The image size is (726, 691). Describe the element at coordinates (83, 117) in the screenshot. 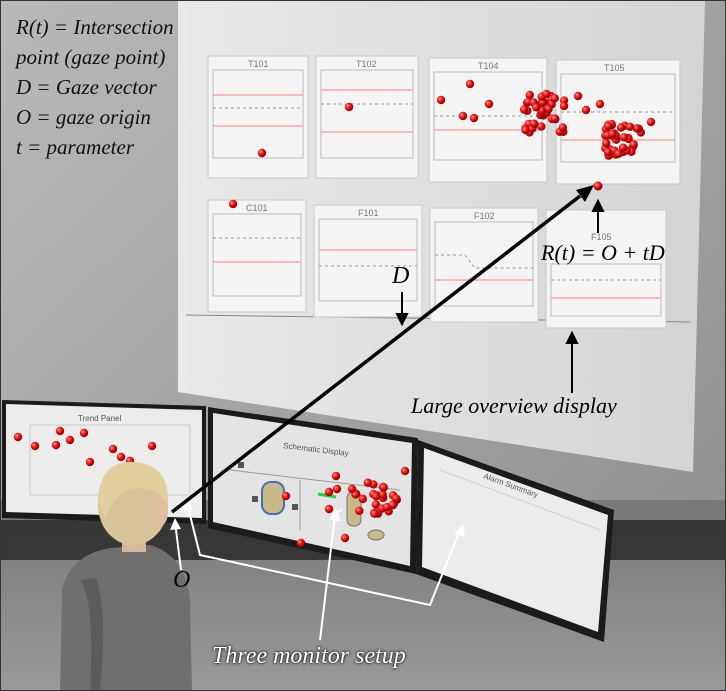

I see `legend-line-o: O = gaze origin` at that location.